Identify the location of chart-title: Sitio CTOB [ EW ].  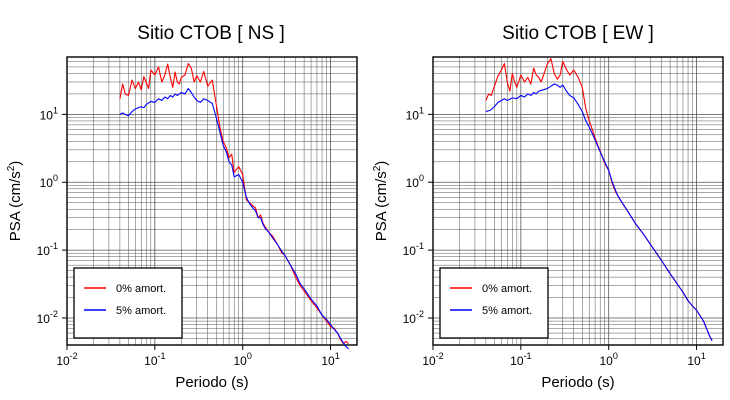
(578, 33).